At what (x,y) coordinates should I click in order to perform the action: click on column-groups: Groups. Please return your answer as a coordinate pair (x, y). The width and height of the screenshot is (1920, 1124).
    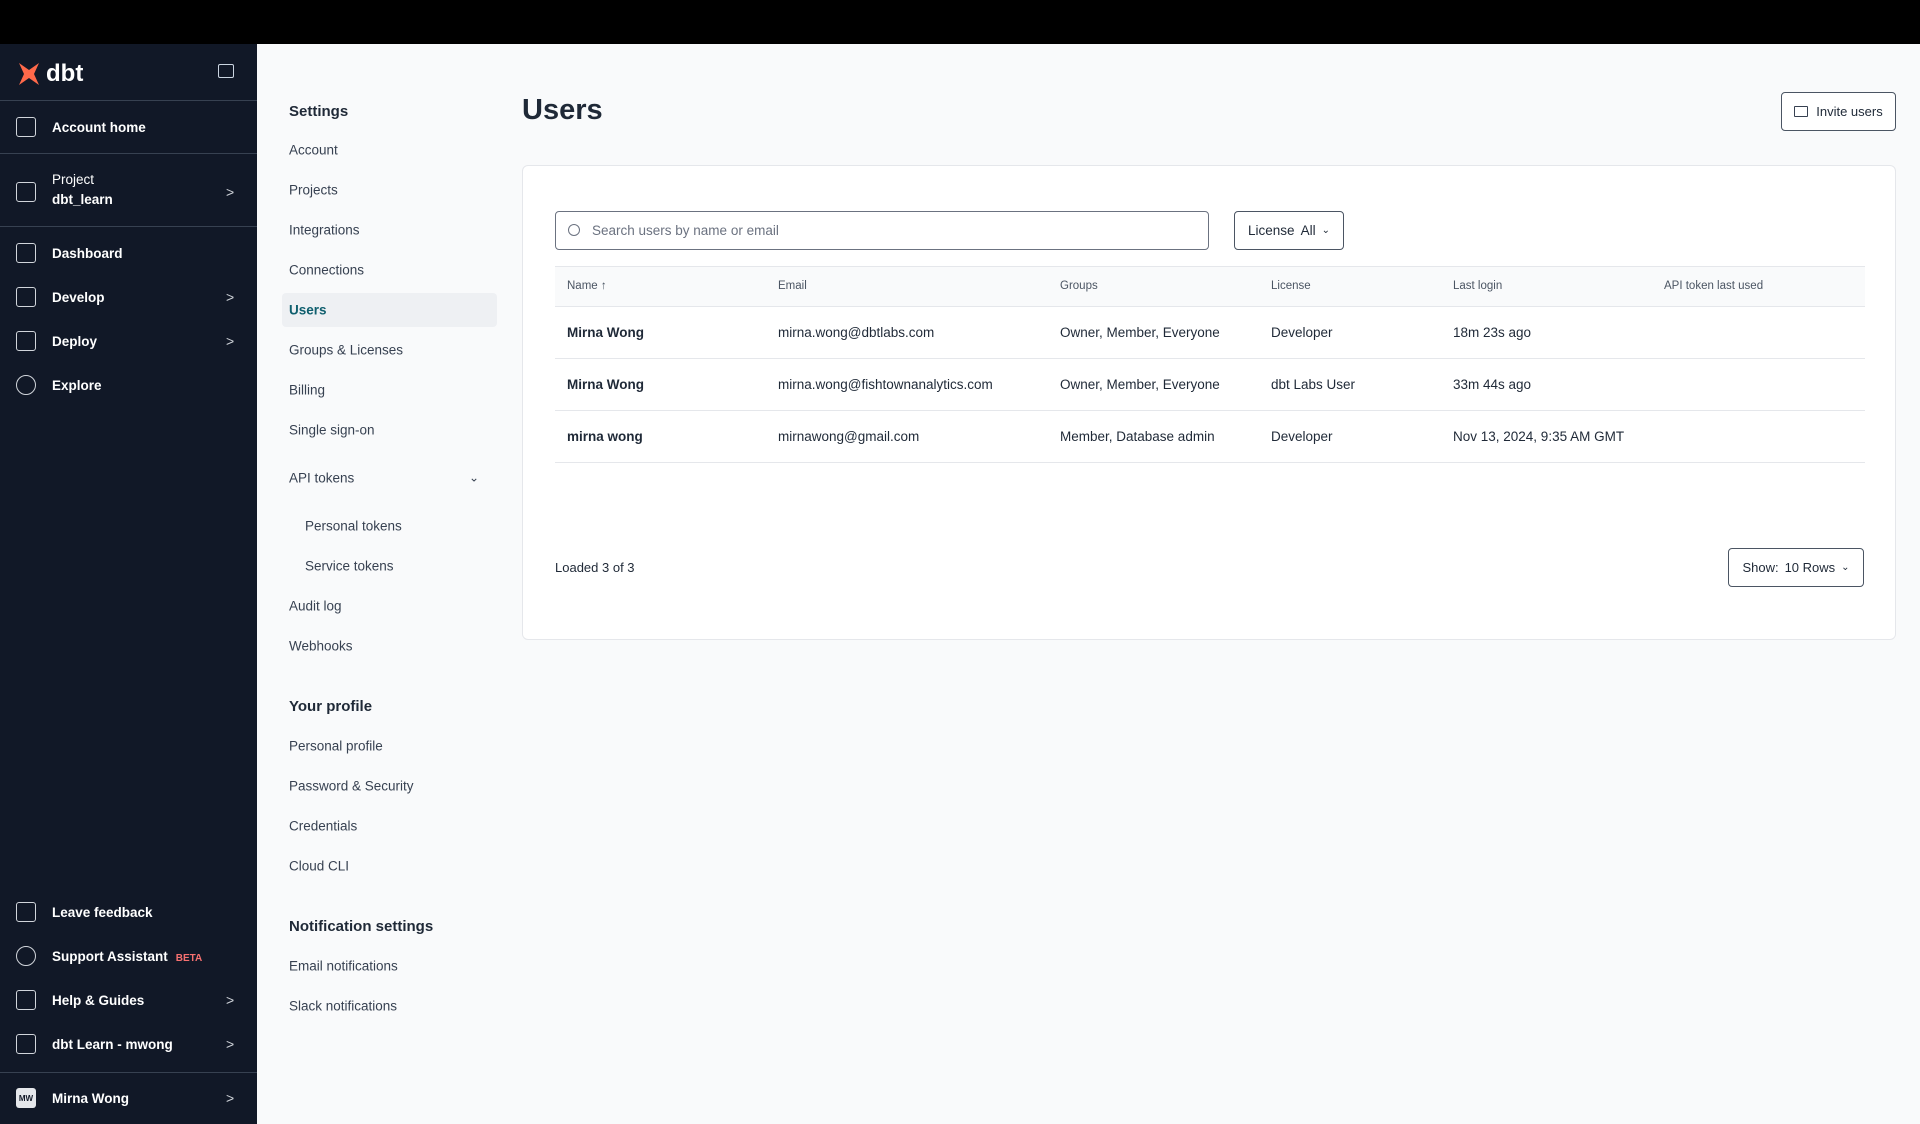
    Looking at the image, I should click on (1079, 286).